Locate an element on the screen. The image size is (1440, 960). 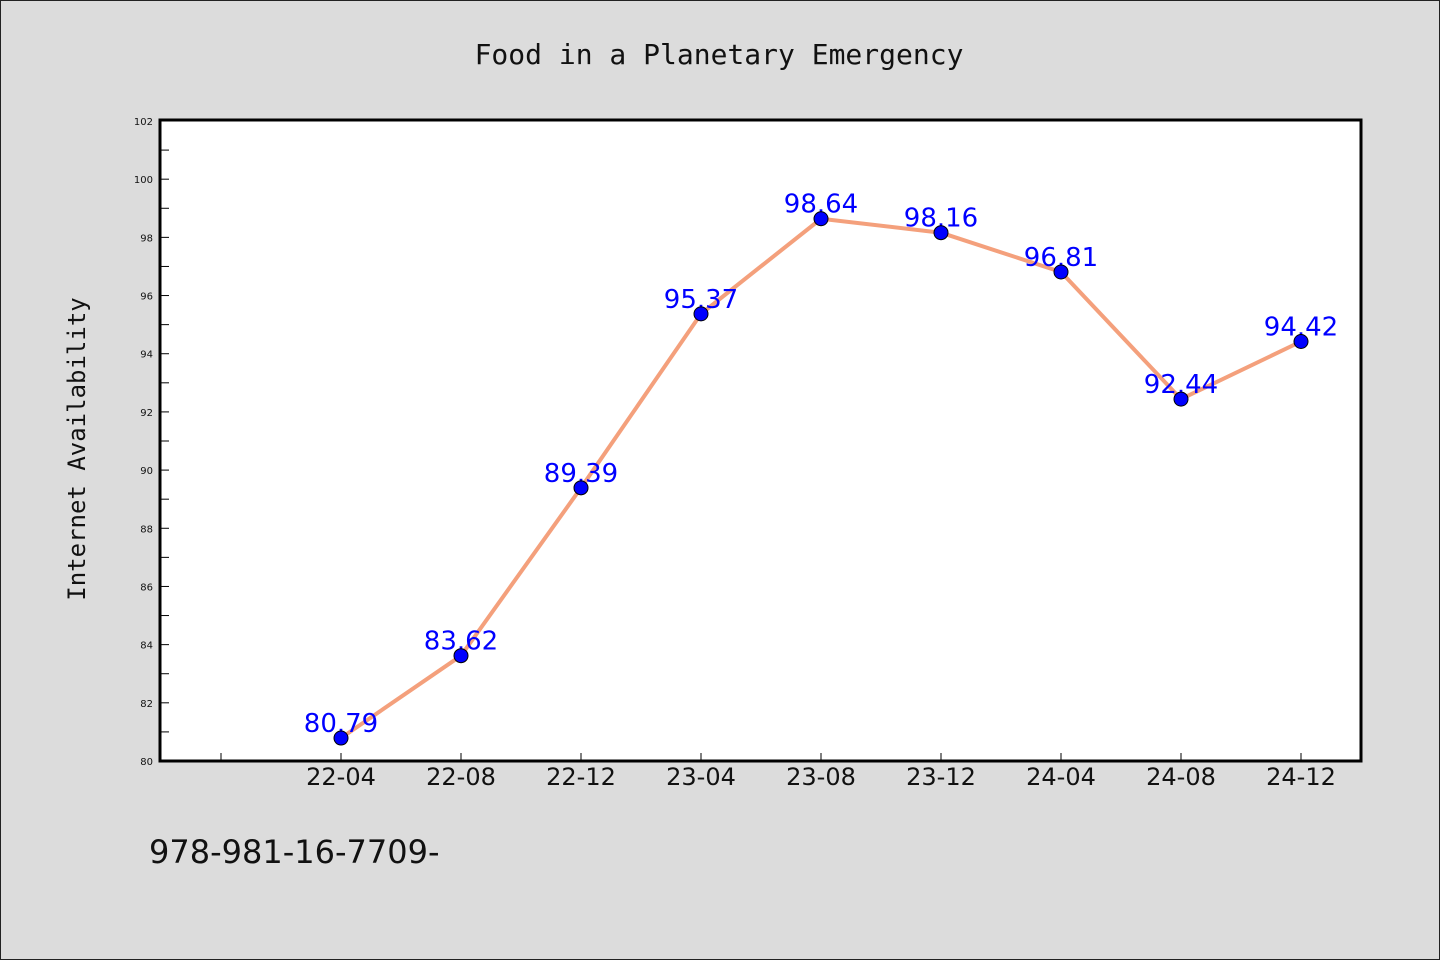
y-tick-label: 84 is located at coordinates (146, 646).